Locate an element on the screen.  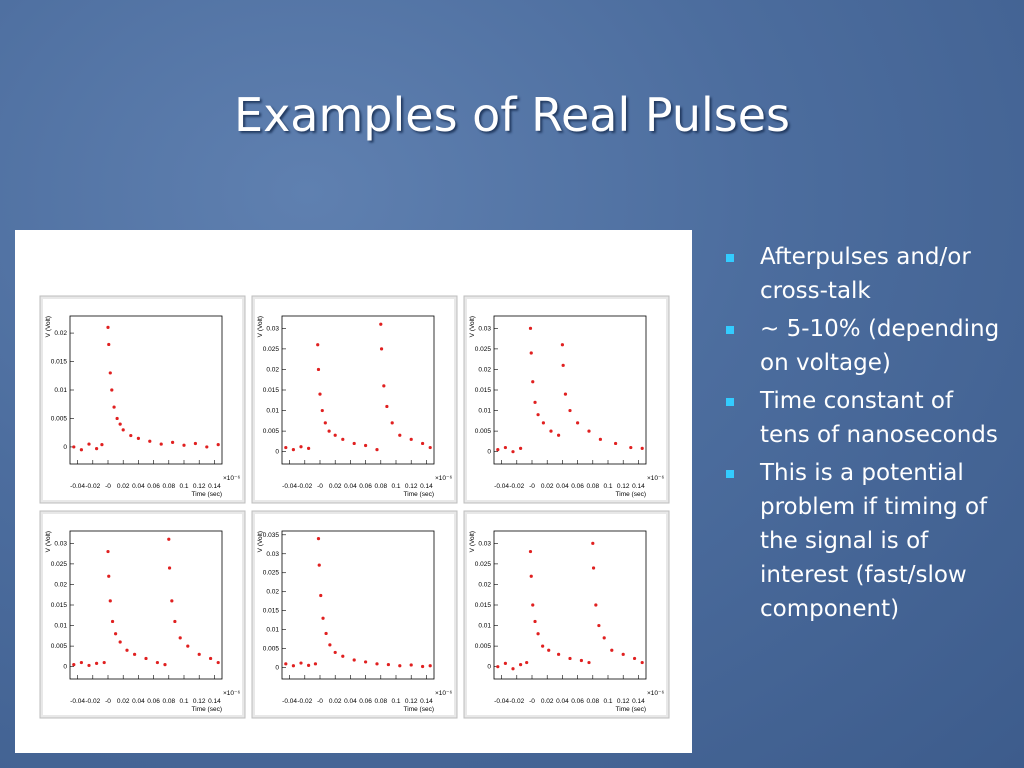
bullet: ~ 5-10% (depending on voltage) is located at coordinates (862, 346).